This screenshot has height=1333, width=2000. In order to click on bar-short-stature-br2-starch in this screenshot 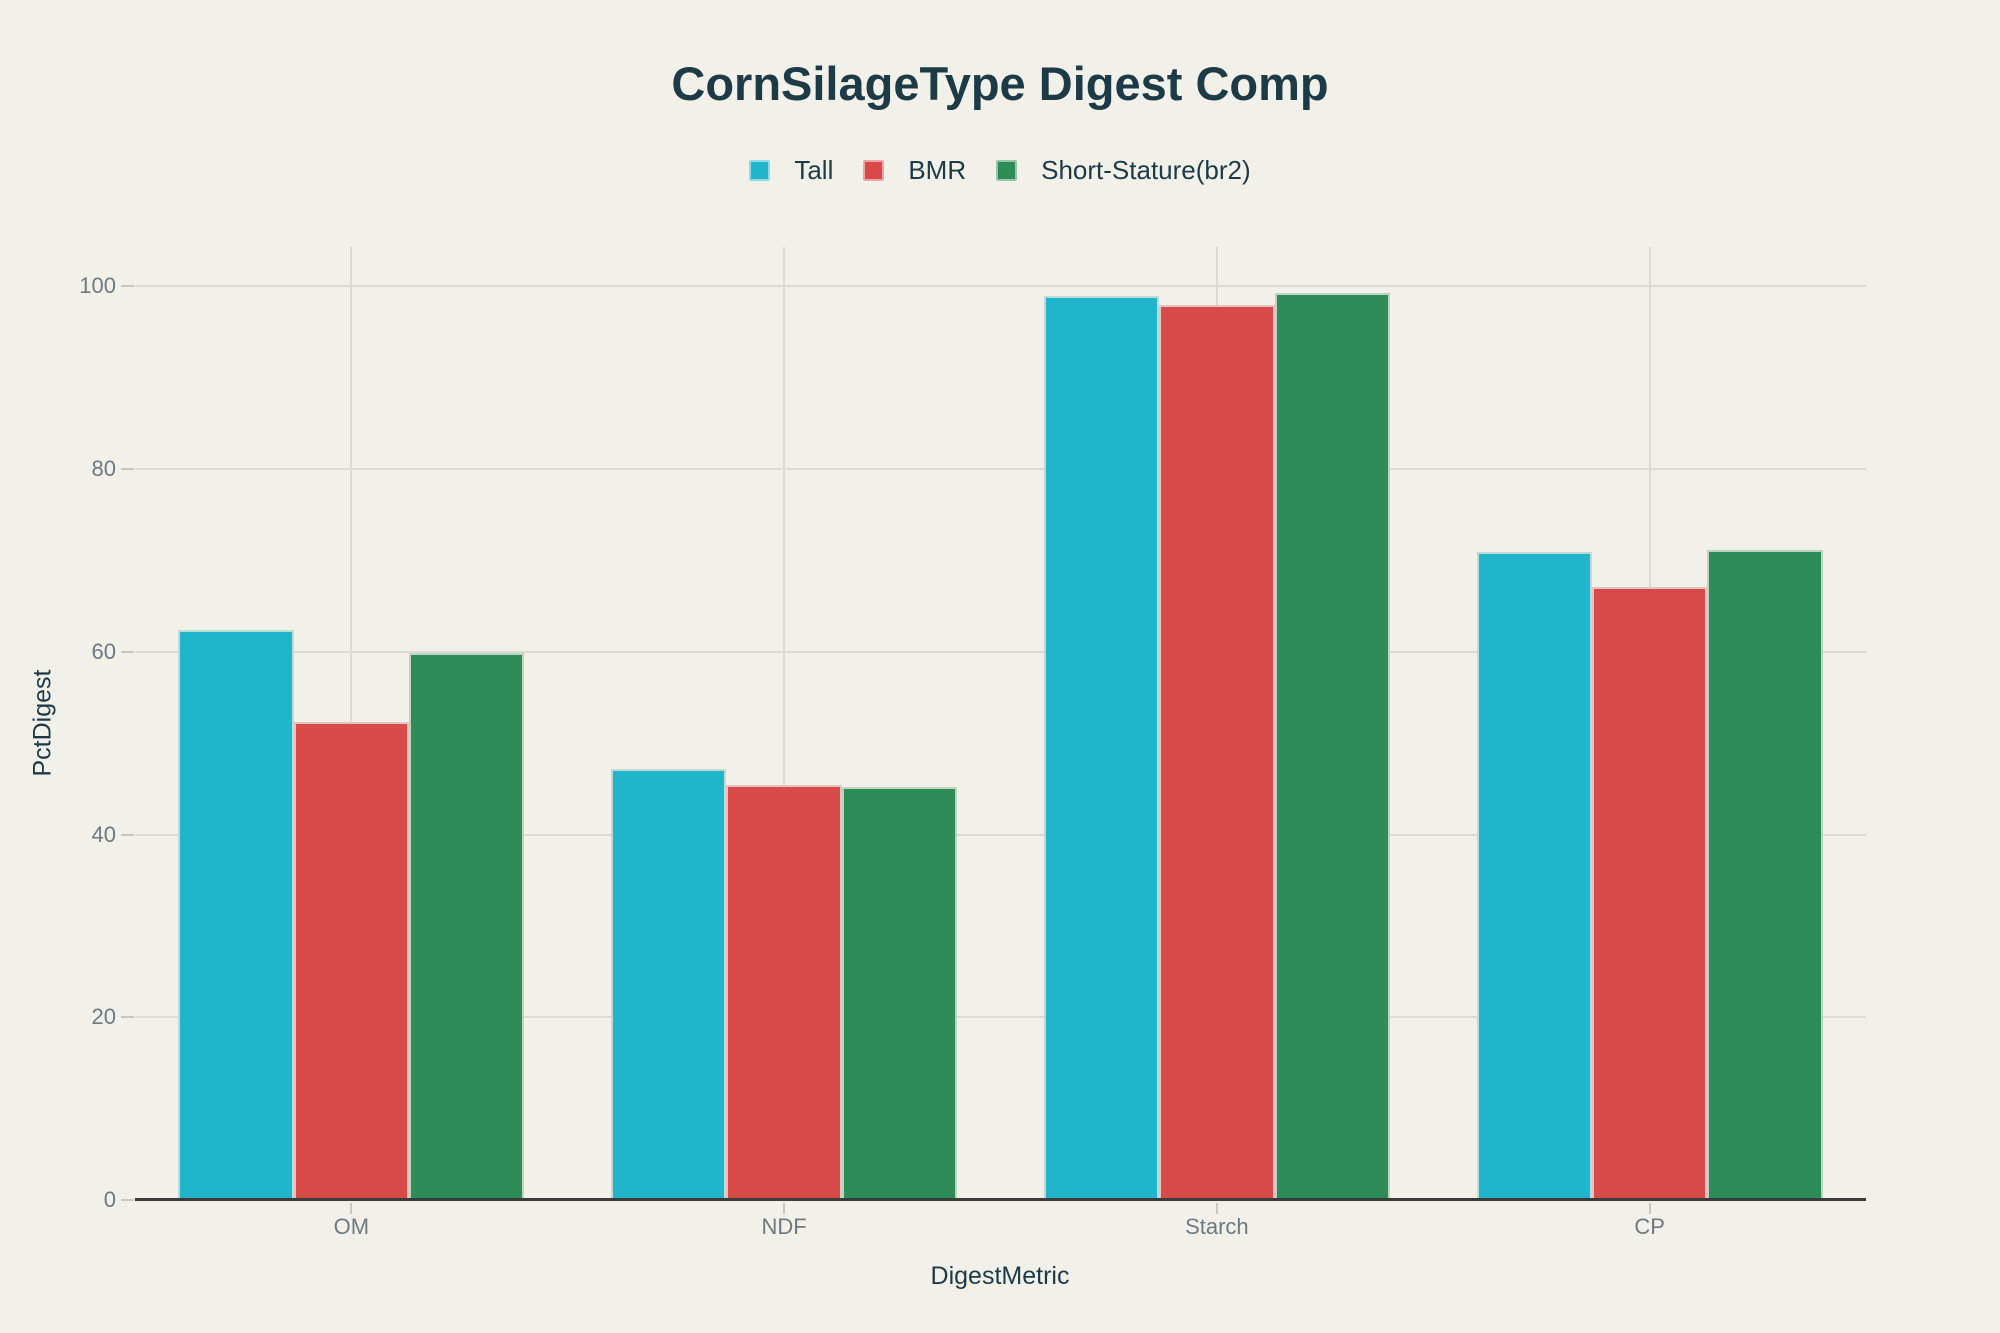, I will do `click(1332, 746)`.